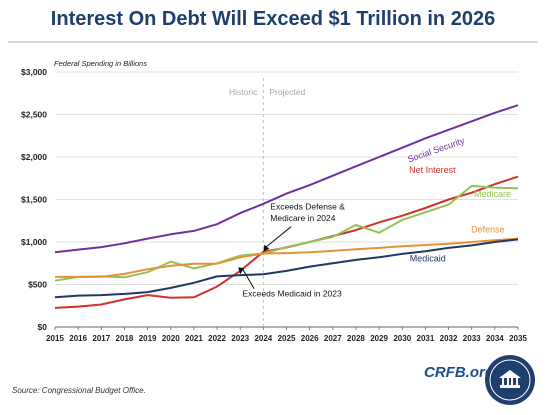  What do you see at coordinates (34, 242) in the screenshot?
I see `y-tick-label: $1,000` at bounding box center [34, 242].